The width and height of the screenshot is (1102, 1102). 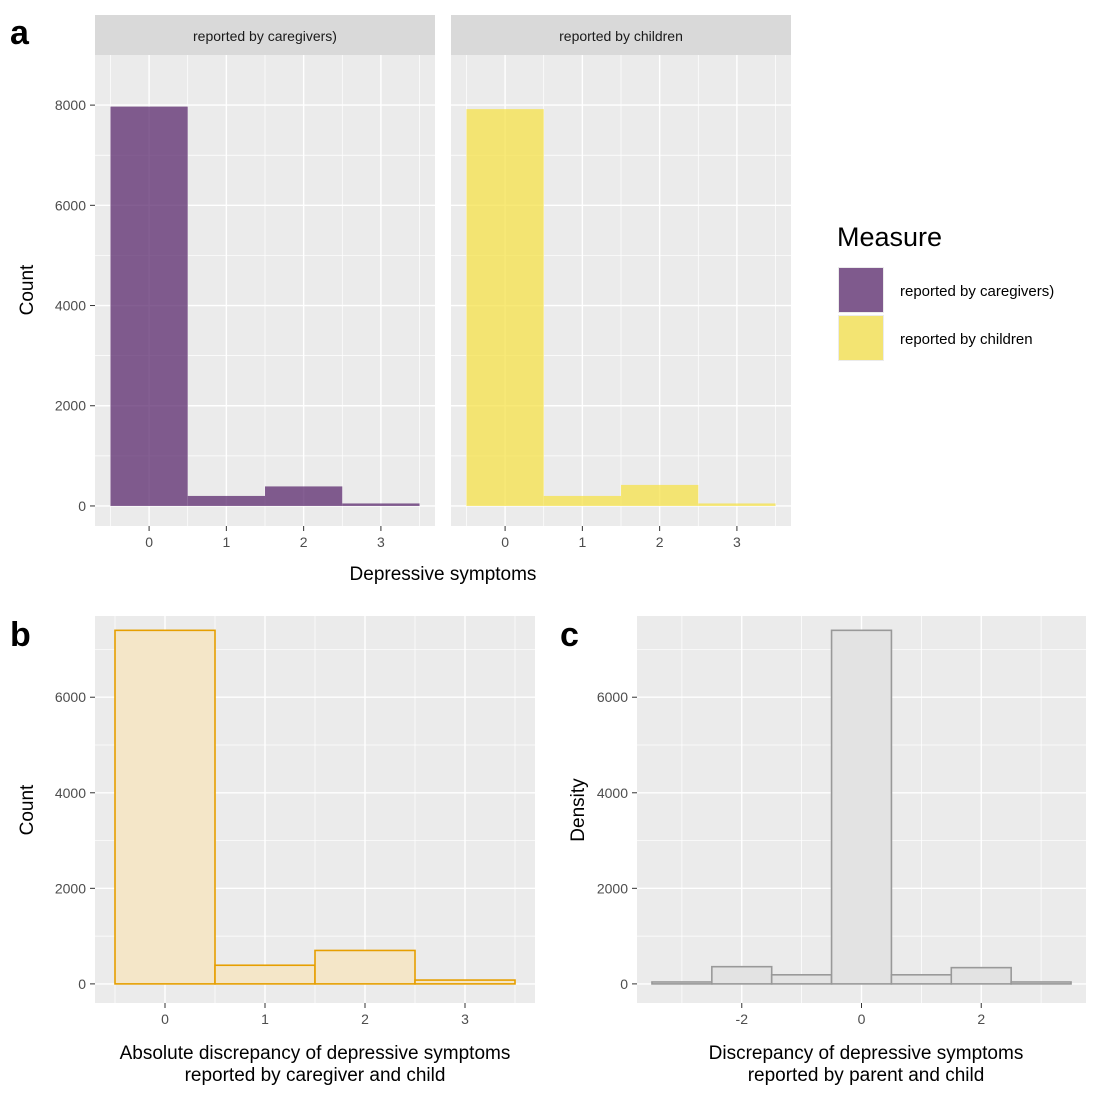 What do you see at coordinates (966, 339) in the screenshot?
I see `legend-label: reported by children` at bounding box center [966, 339].